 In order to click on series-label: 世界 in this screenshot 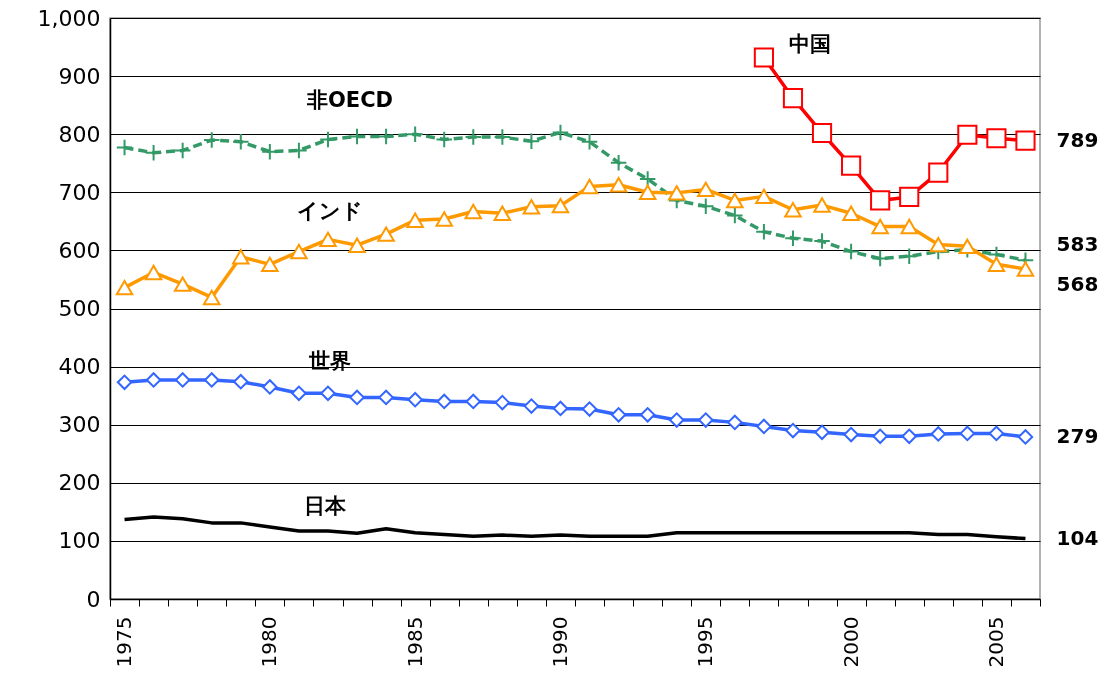, I will do `click(329, 361)`.